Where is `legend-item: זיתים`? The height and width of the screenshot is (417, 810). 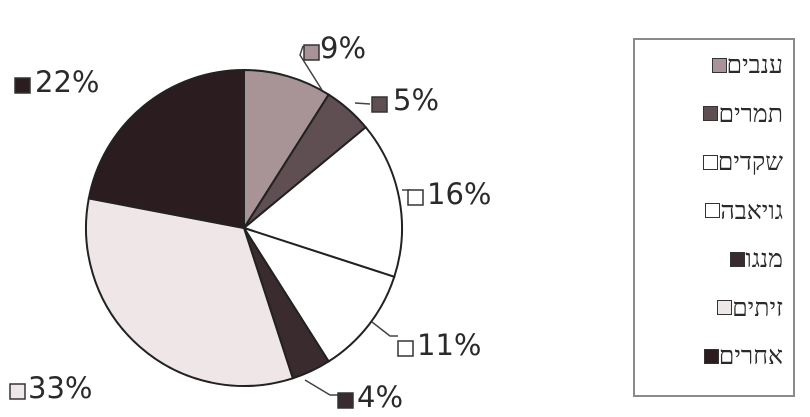 legend-item: זיתים is located at coordinates (747, 308).